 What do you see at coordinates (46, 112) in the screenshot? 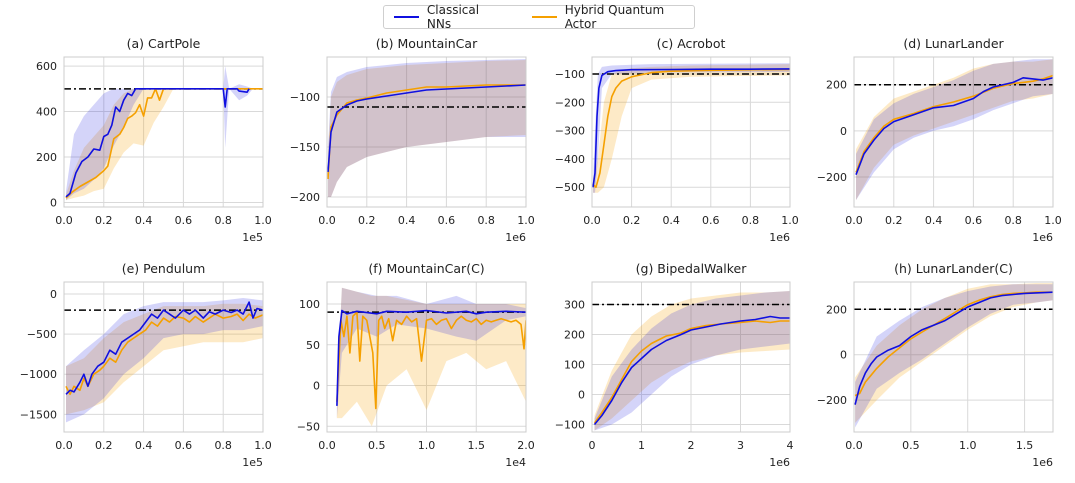
I see `y-tick-label: 400` at bounding box center [46, 112].